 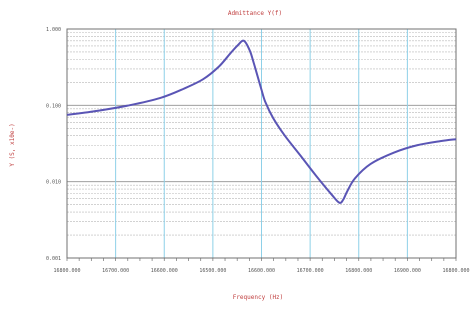 I want to click on y-tick-label: 0.010, so click(x=53, y=183).